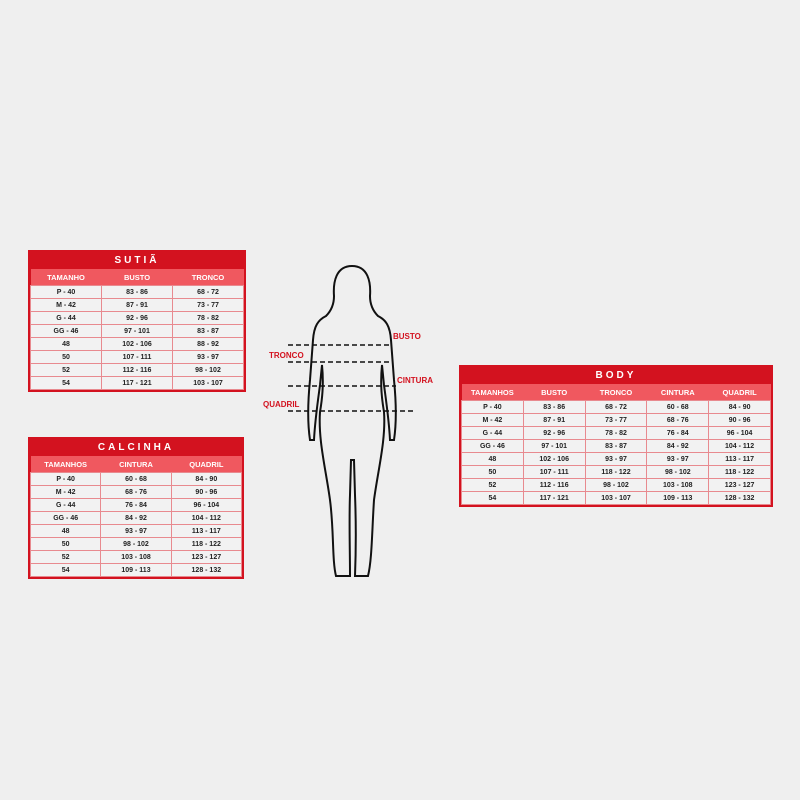  Describe the element at coordinates (554, 446) in the screenshot. I see `table-cell: 97 - 101` at that location.